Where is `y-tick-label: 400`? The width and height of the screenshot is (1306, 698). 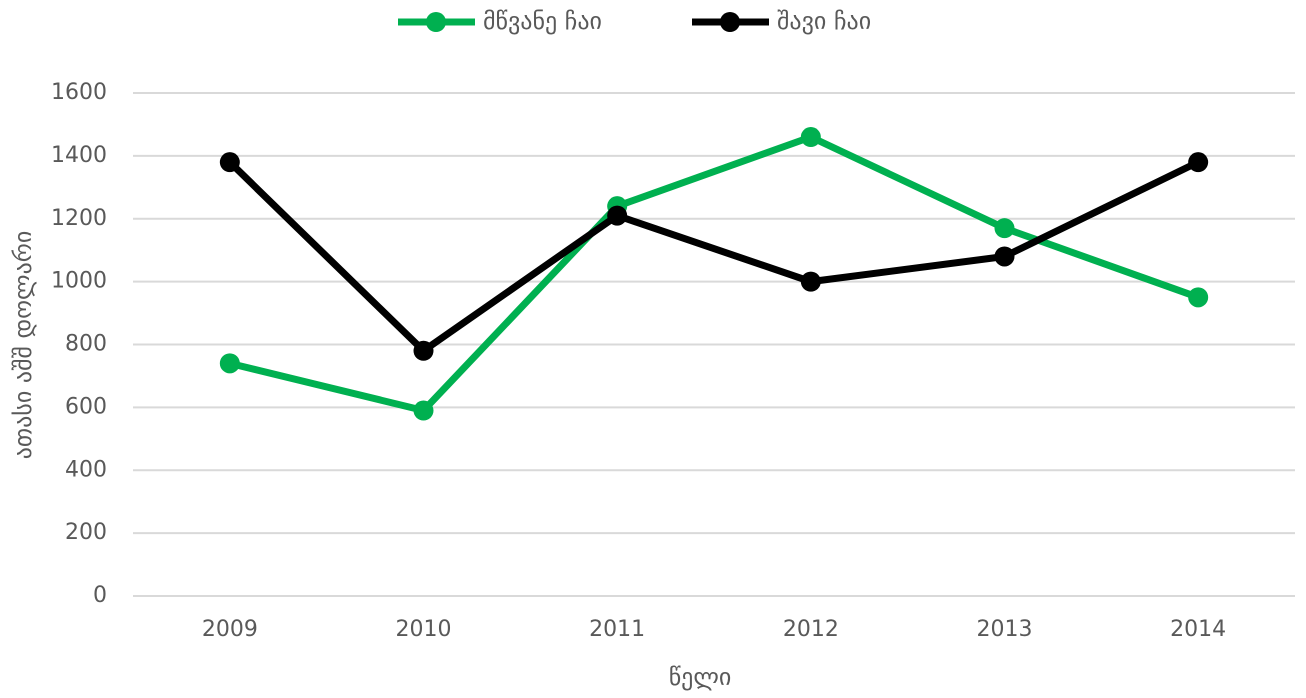
y-tick-label: 400 is located at coordinates (86, 469).